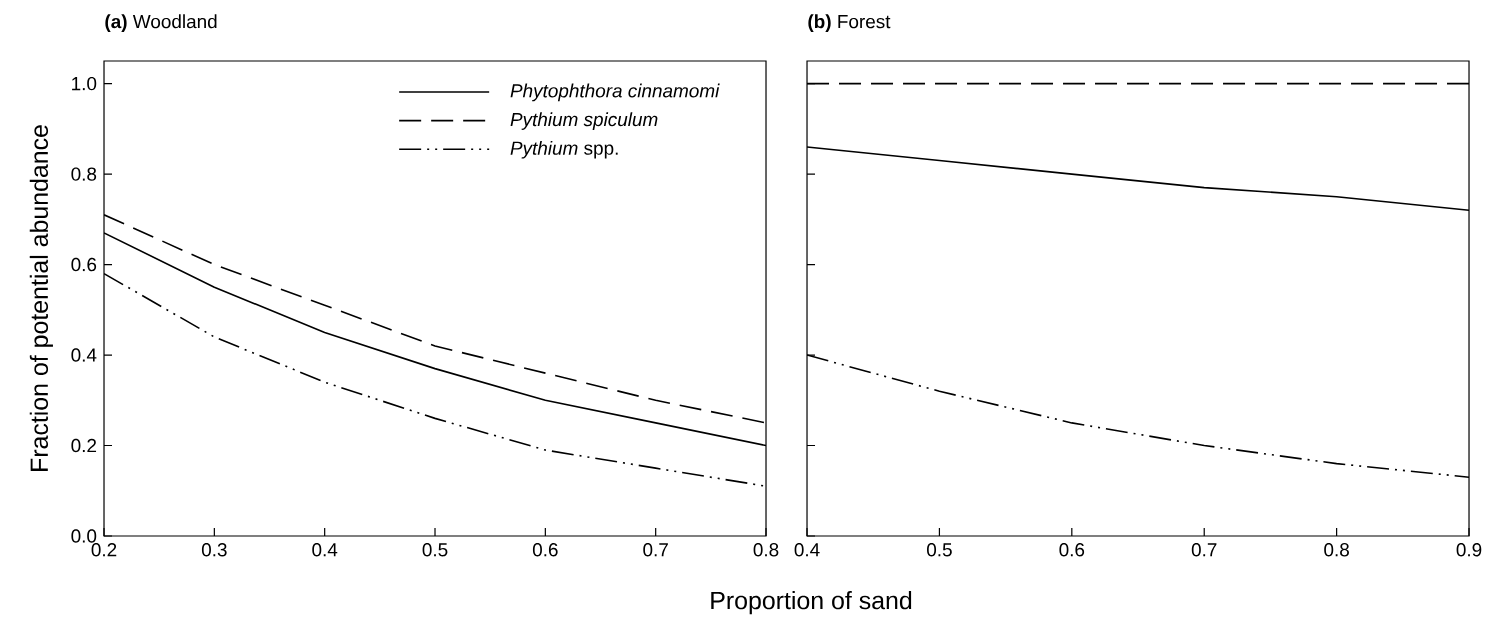 The image size is (1499, 635). I want to click on legend-label: Pythium spp., so click(564, 149).